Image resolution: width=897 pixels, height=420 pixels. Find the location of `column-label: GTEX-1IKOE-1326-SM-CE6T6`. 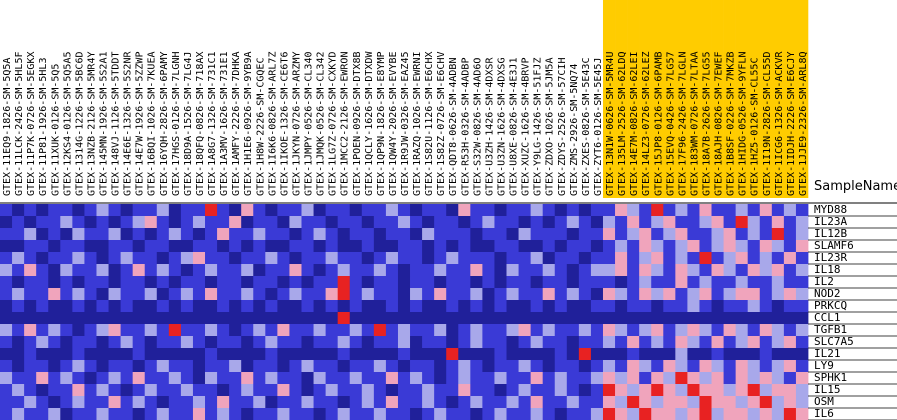

column-label: GTEX-1IKOE-1326-SM-CE6T6 is located at coordinates (284, 124).